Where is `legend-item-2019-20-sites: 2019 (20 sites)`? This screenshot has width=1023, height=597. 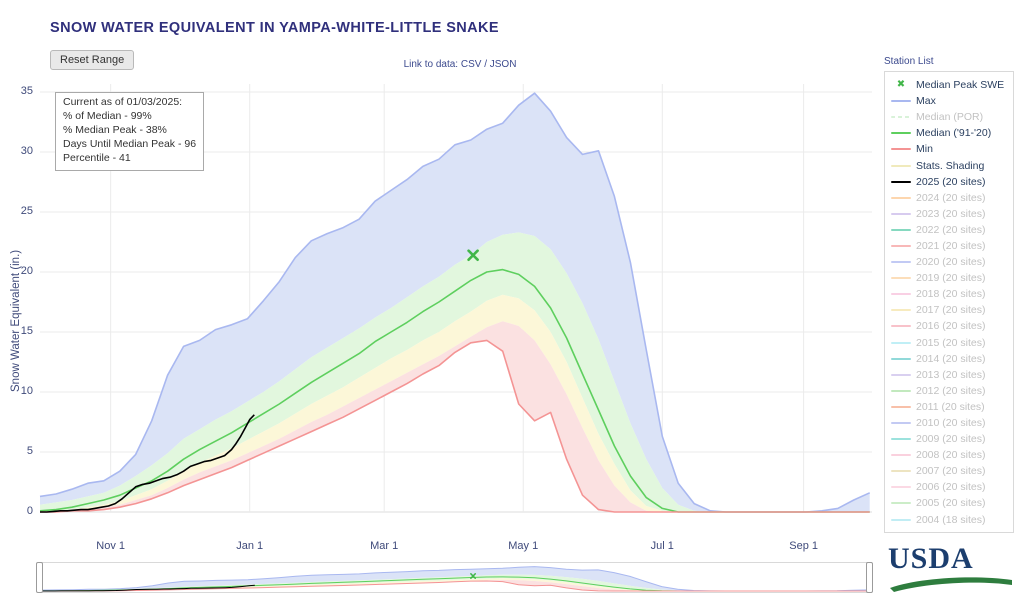 legend-item-2019-20-sites: 2019 (20 sites) is located at coordinates (949, 278).